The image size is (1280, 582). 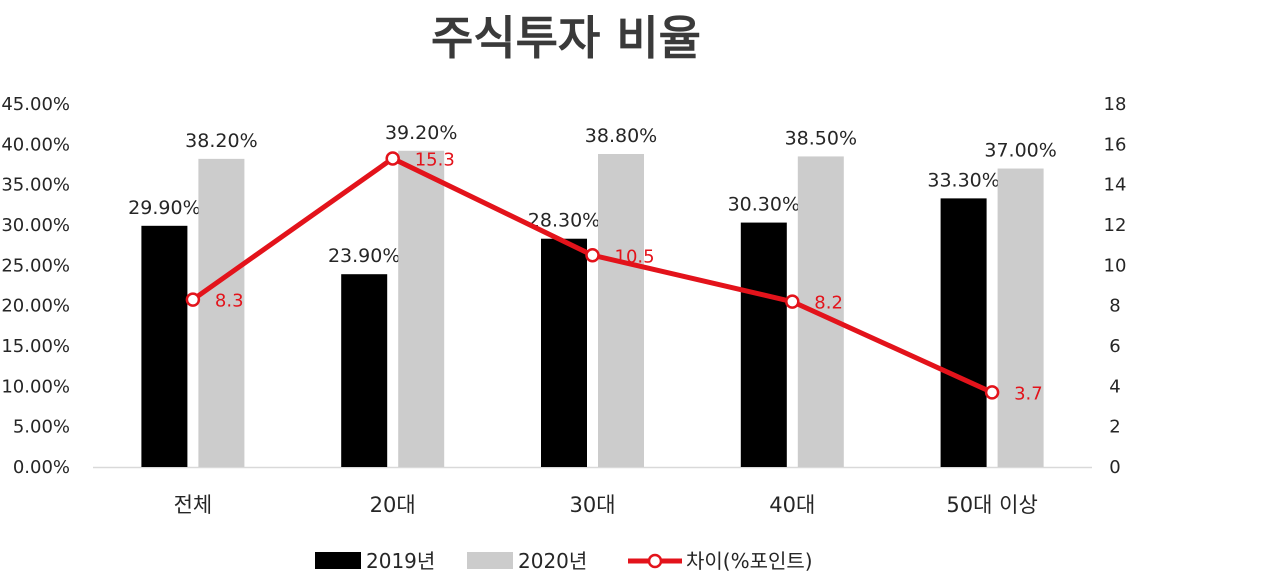 I want to click on bar-data-label: 39.20%, so click(x=421, y=133).